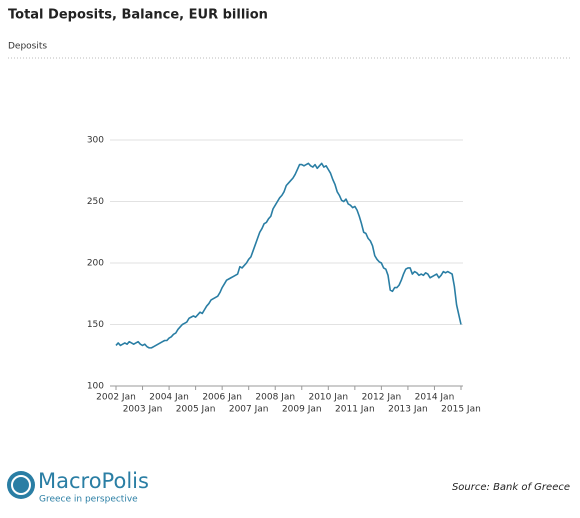  What do you see at coordinates (27, 47) in the screenshot?
I see `chart-subtitle: Deposits` at bounding box center [27, 47].